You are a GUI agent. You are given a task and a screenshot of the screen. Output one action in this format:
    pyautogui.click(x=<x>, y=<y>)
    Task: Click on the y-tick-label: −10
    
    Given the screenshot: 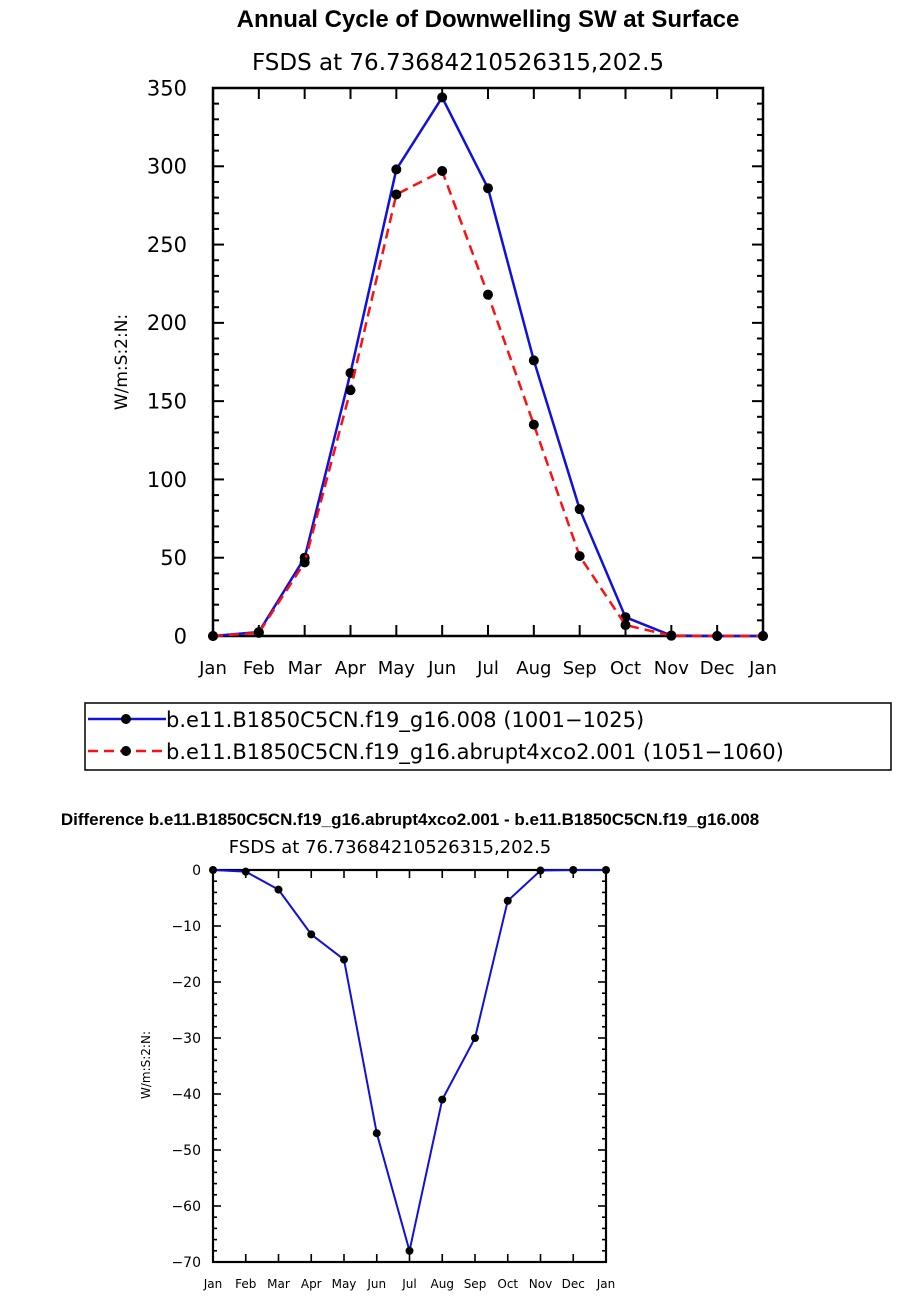 What is the action you would take?
    pyautogui.click(x=186, y=927)
    